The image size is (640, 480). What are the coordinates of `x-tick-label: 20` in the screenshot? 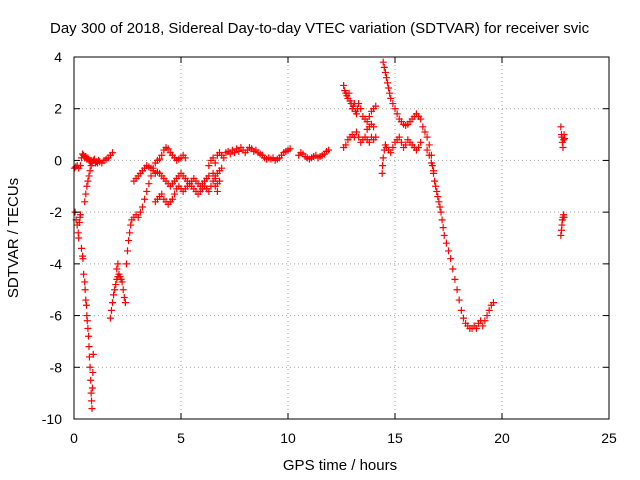 It's located at (502, 438).